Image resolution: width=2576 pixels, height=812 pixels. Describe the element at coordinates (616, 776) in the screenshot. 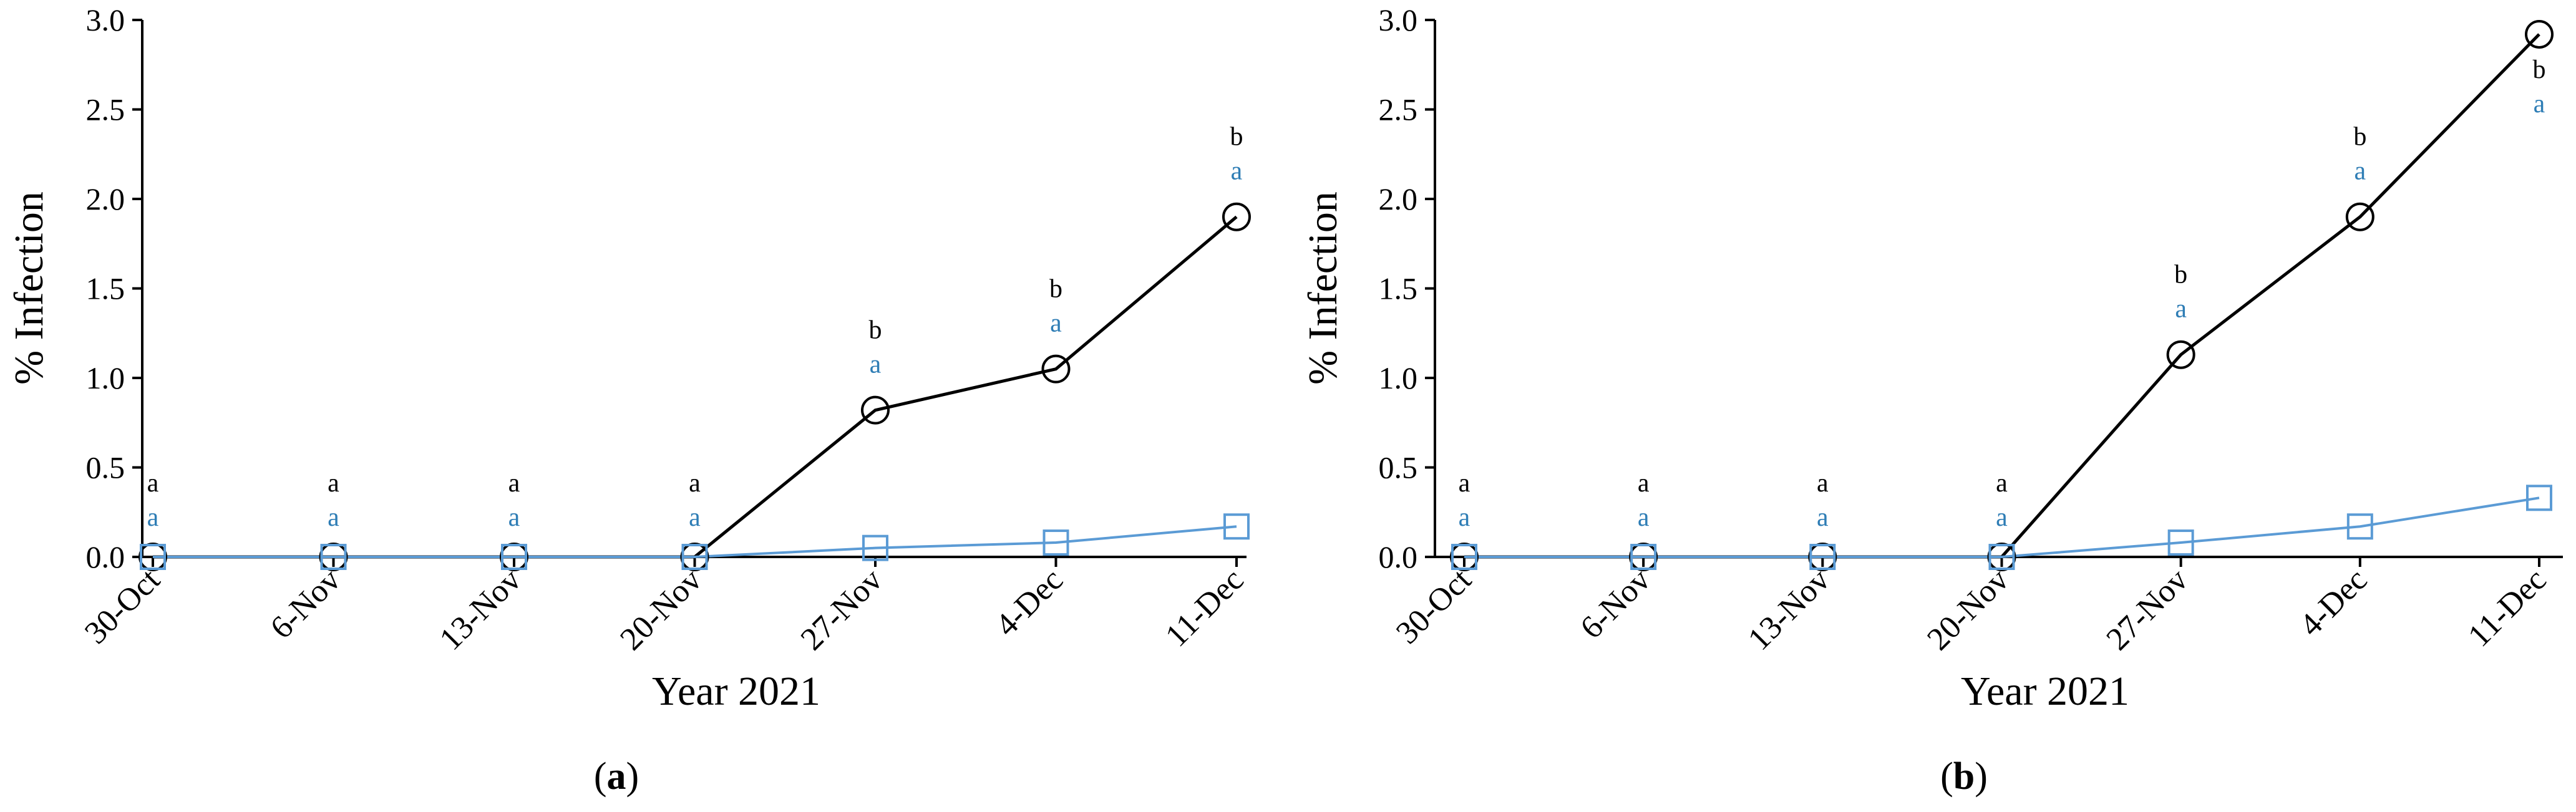

I see `panel-label-a: (a)` at that location.